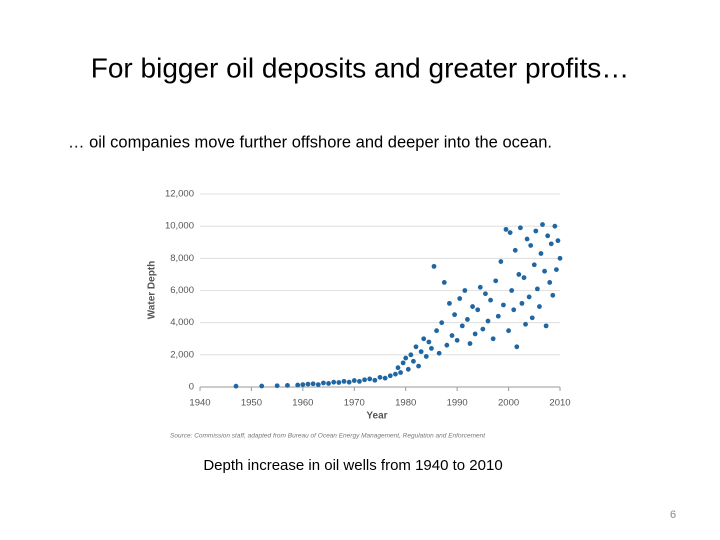 The image size is (720, 540). I want to click on x-tick-label: 1950, so click(251, 403).